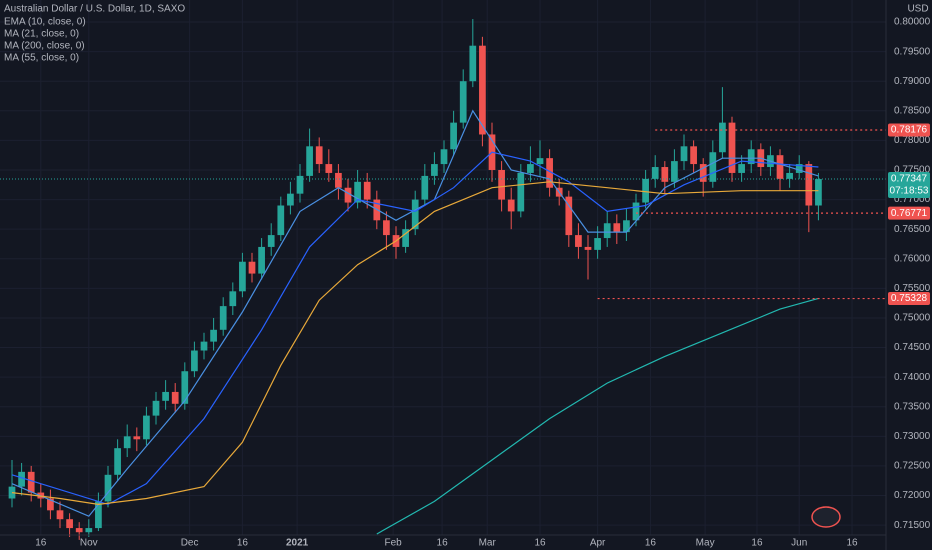  What do you see at coordinates (44, 46) in the screenshot?
I see `legend-entry: MA (200, close, 0)` at bounding box center [44, 46].